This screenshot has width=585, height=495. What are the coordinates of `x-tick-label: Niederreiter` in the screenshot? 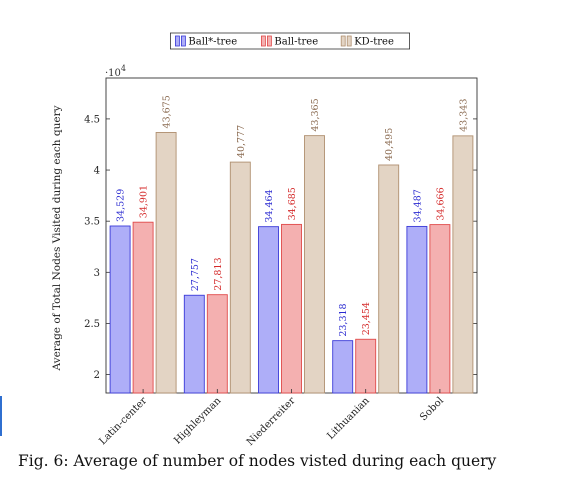 It's located at (271, 421).